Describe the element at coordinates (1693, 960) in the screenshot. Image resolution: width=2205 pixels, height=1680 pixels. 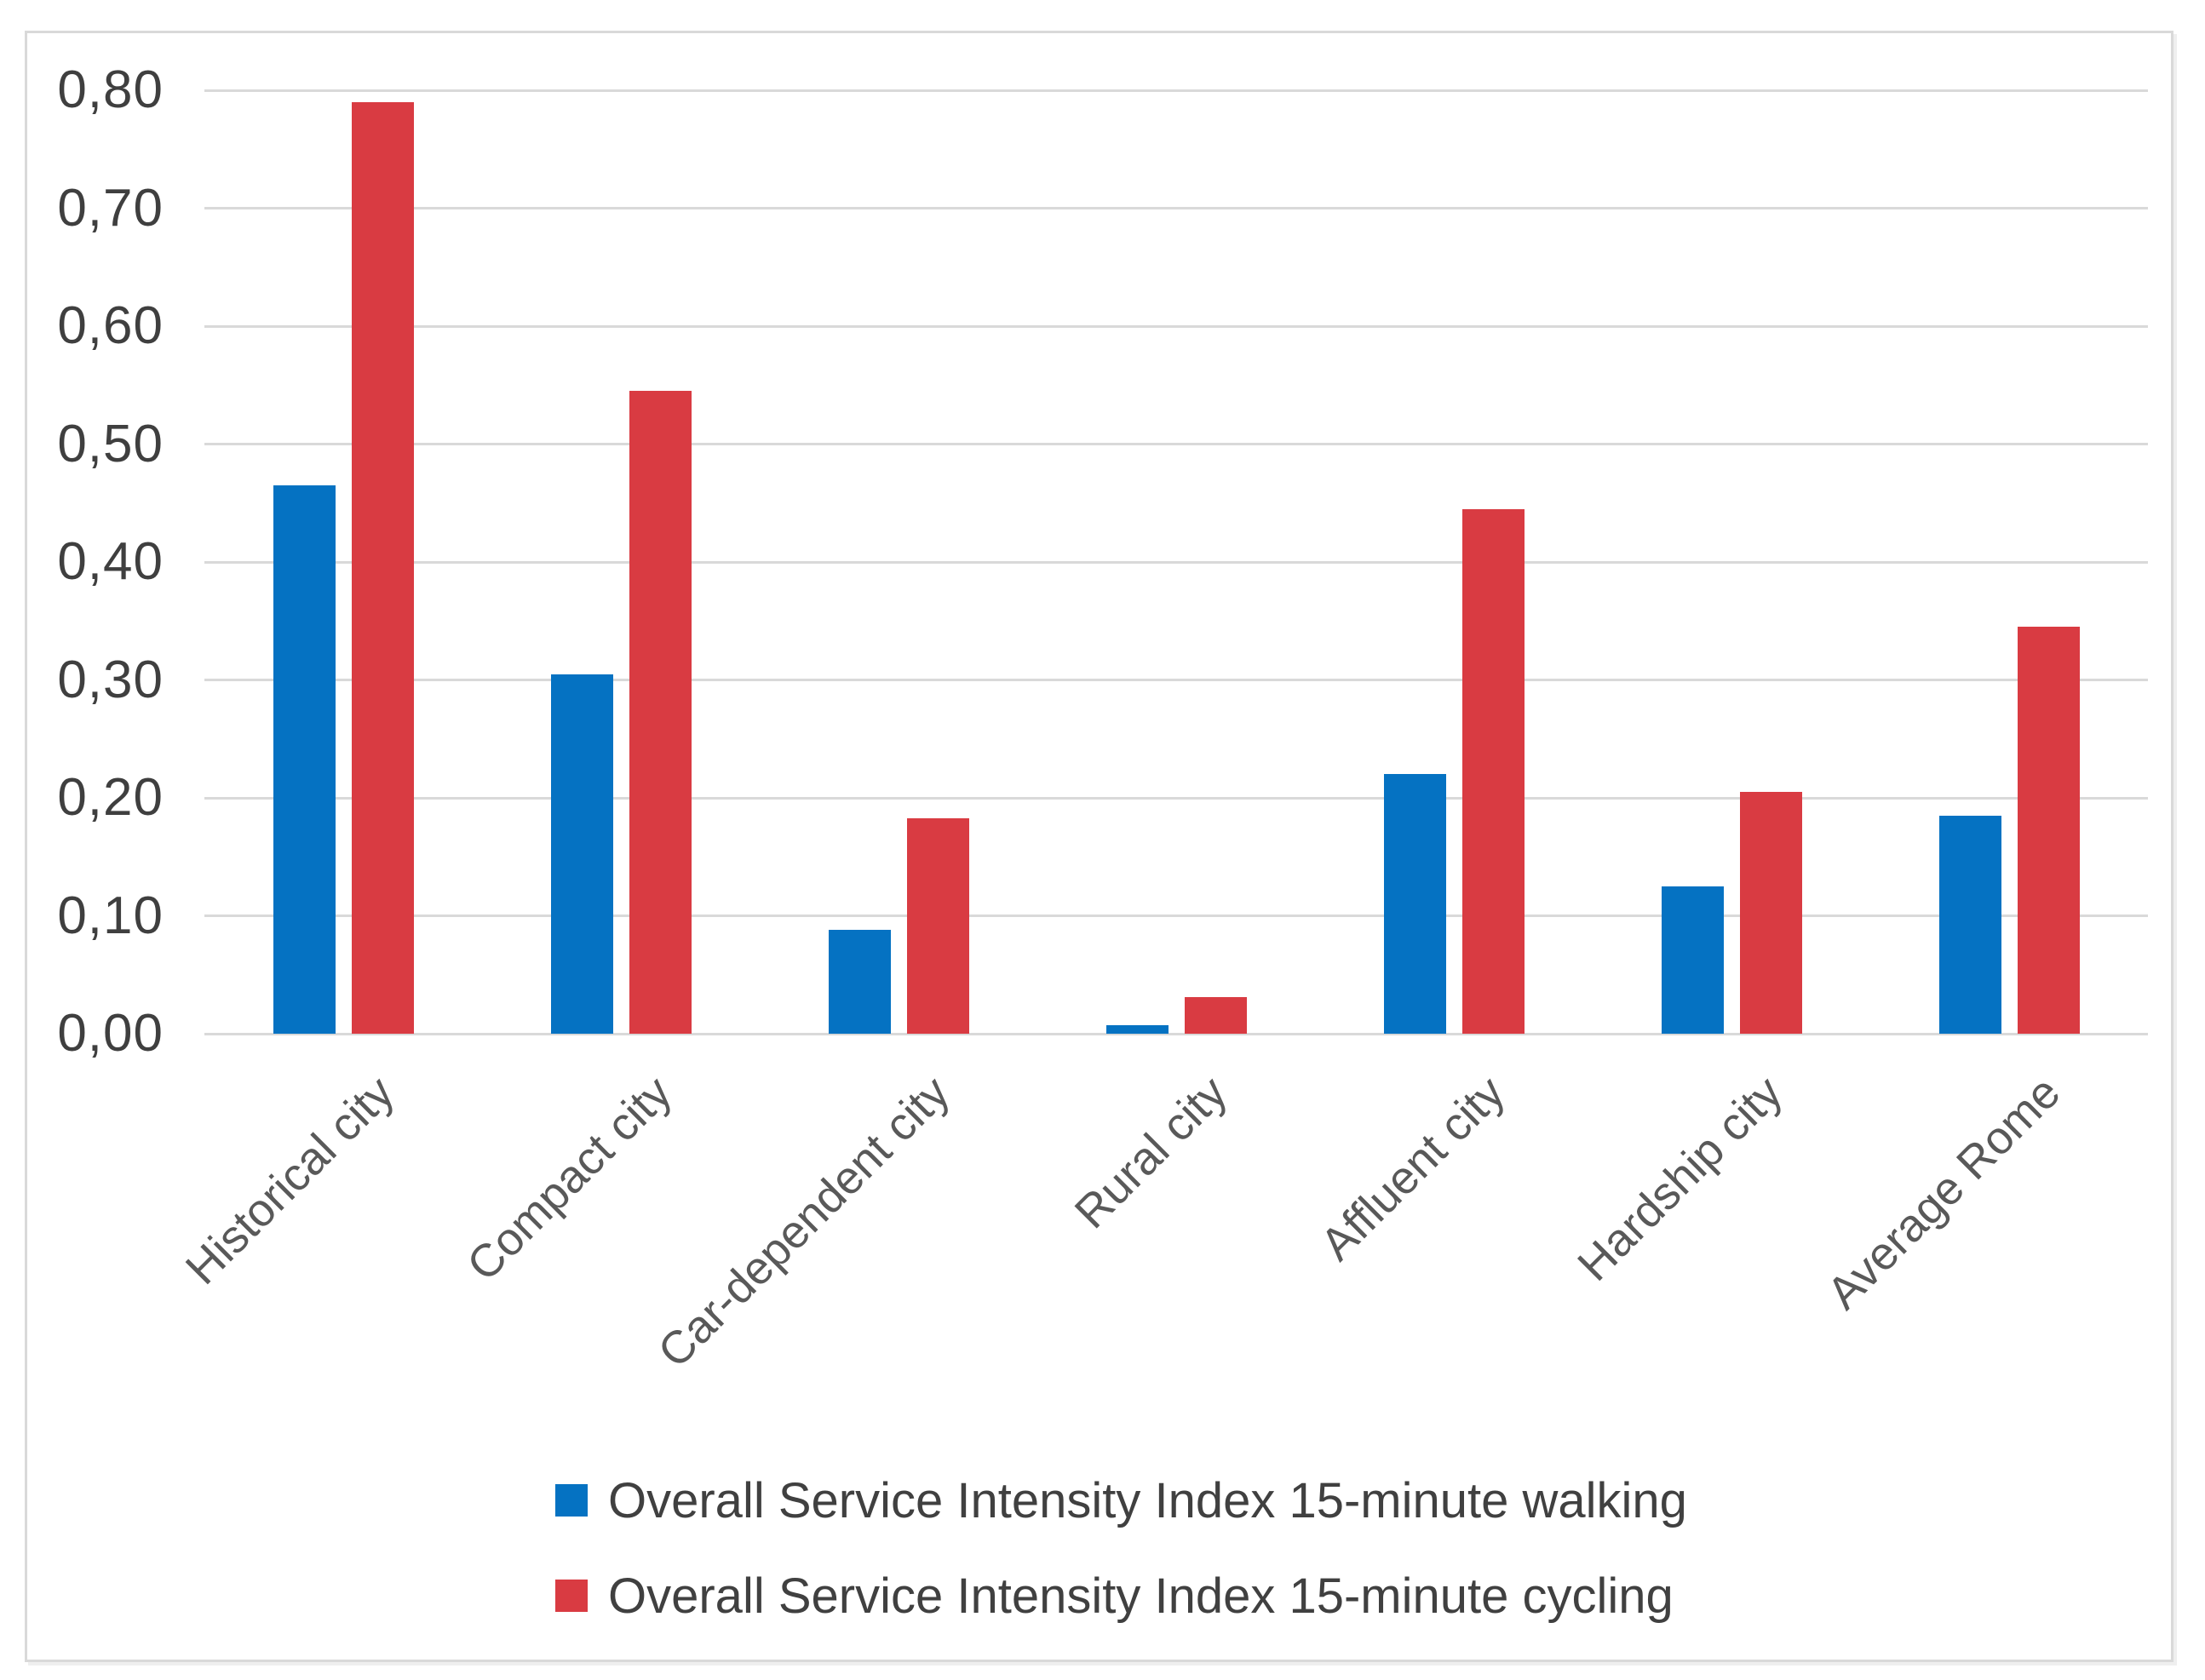
I see `bar-walking-hardship-city` at that location.